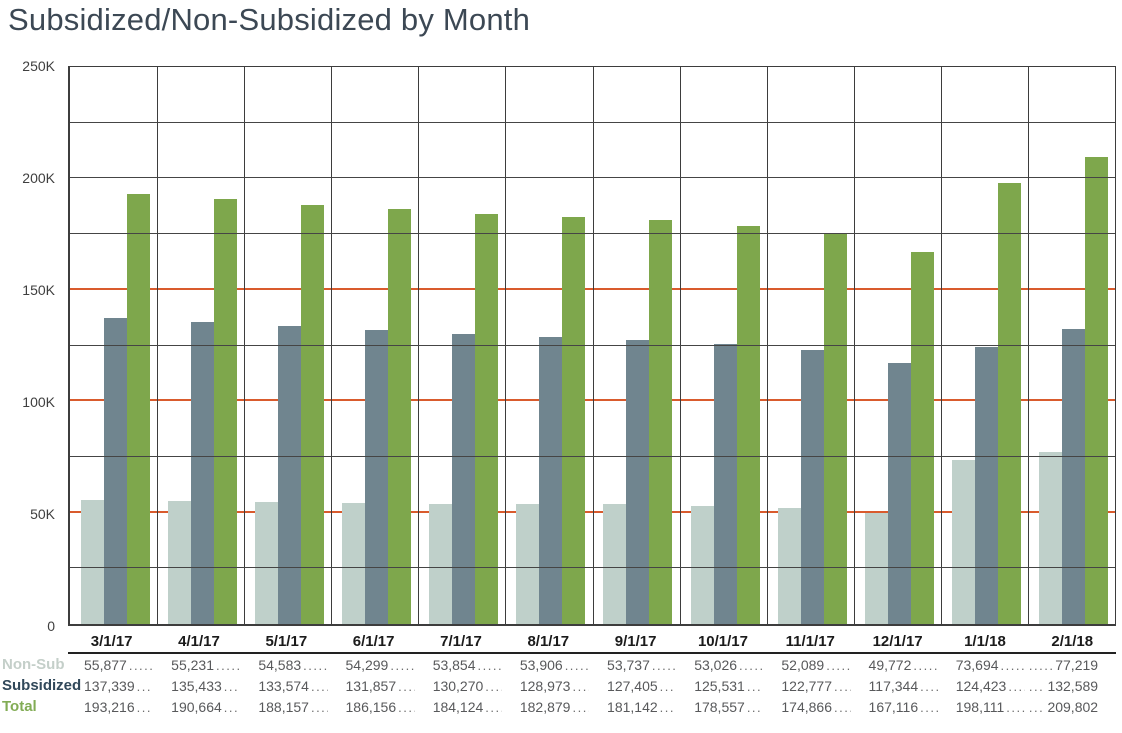  I want to click on table-cell: 127,405, so click(634, 686).